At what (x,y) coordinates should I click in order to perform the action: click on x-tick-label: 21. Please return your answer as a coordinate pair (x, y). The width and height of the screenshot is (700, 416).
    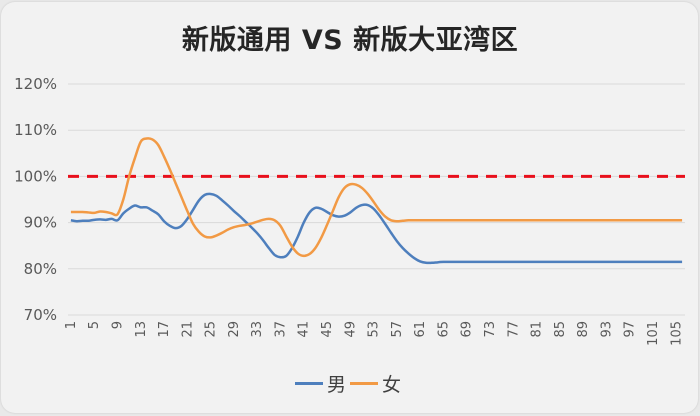
    Looking at the image, I should click on (187, 329).